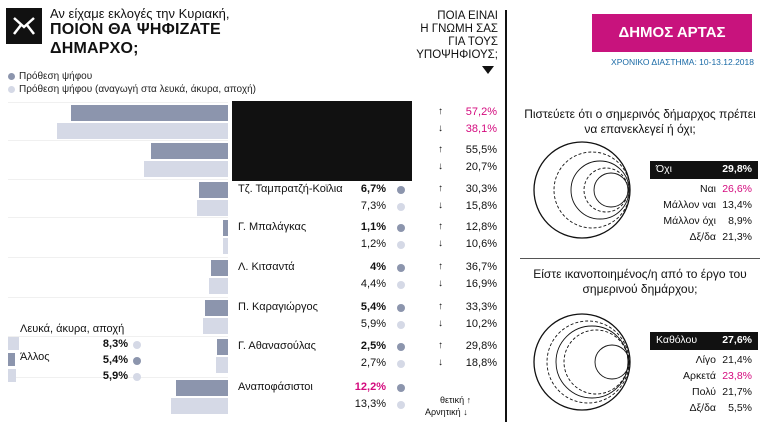 The height and width of the screenshot is (431, 768). Describe the element at coordinates (481, 206) in the screenshot. I see `opinion-negative: 15,8%` at that location.